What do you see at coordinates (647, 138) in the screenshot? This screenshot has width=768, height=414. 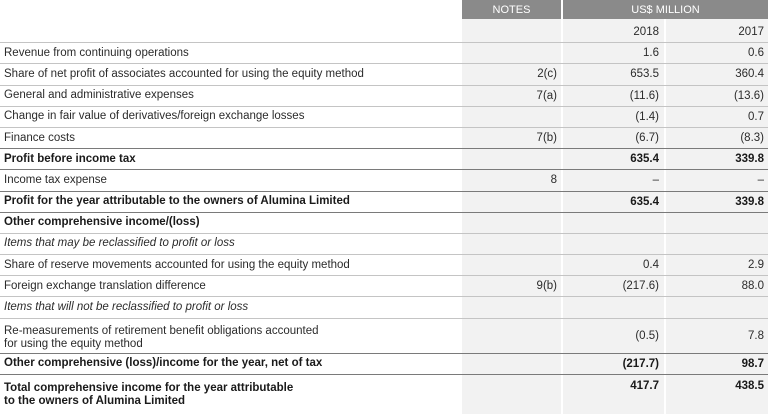 I see `value-2018: (6.7)` at bounding box center [647, 138].